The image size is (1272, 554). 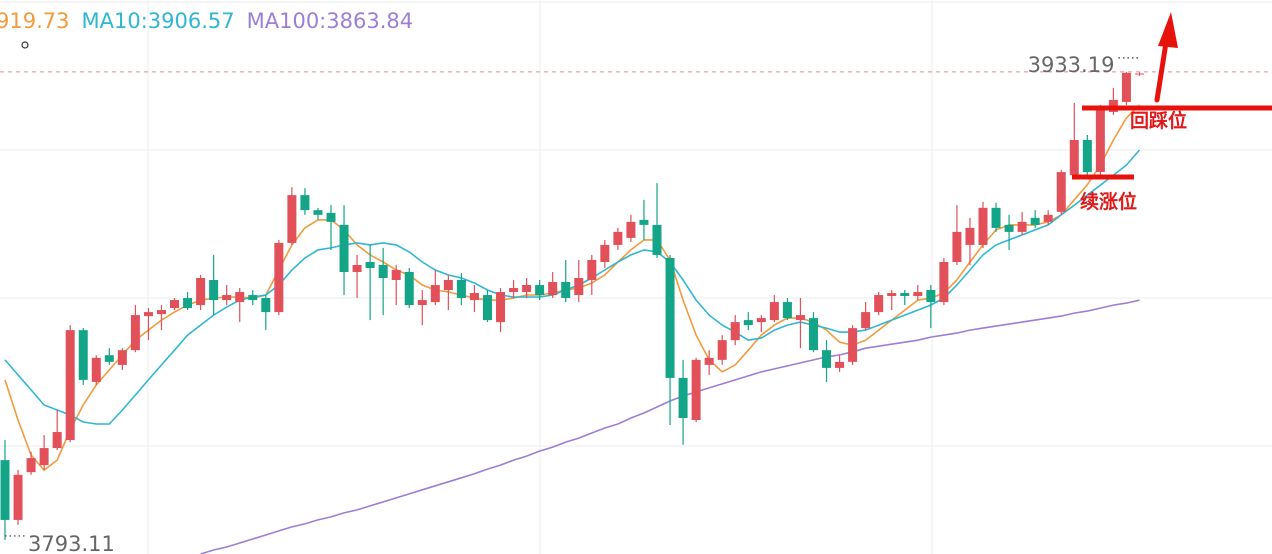 I want to click on annotation-text: 回踩位, so click(x=1158, y=120).